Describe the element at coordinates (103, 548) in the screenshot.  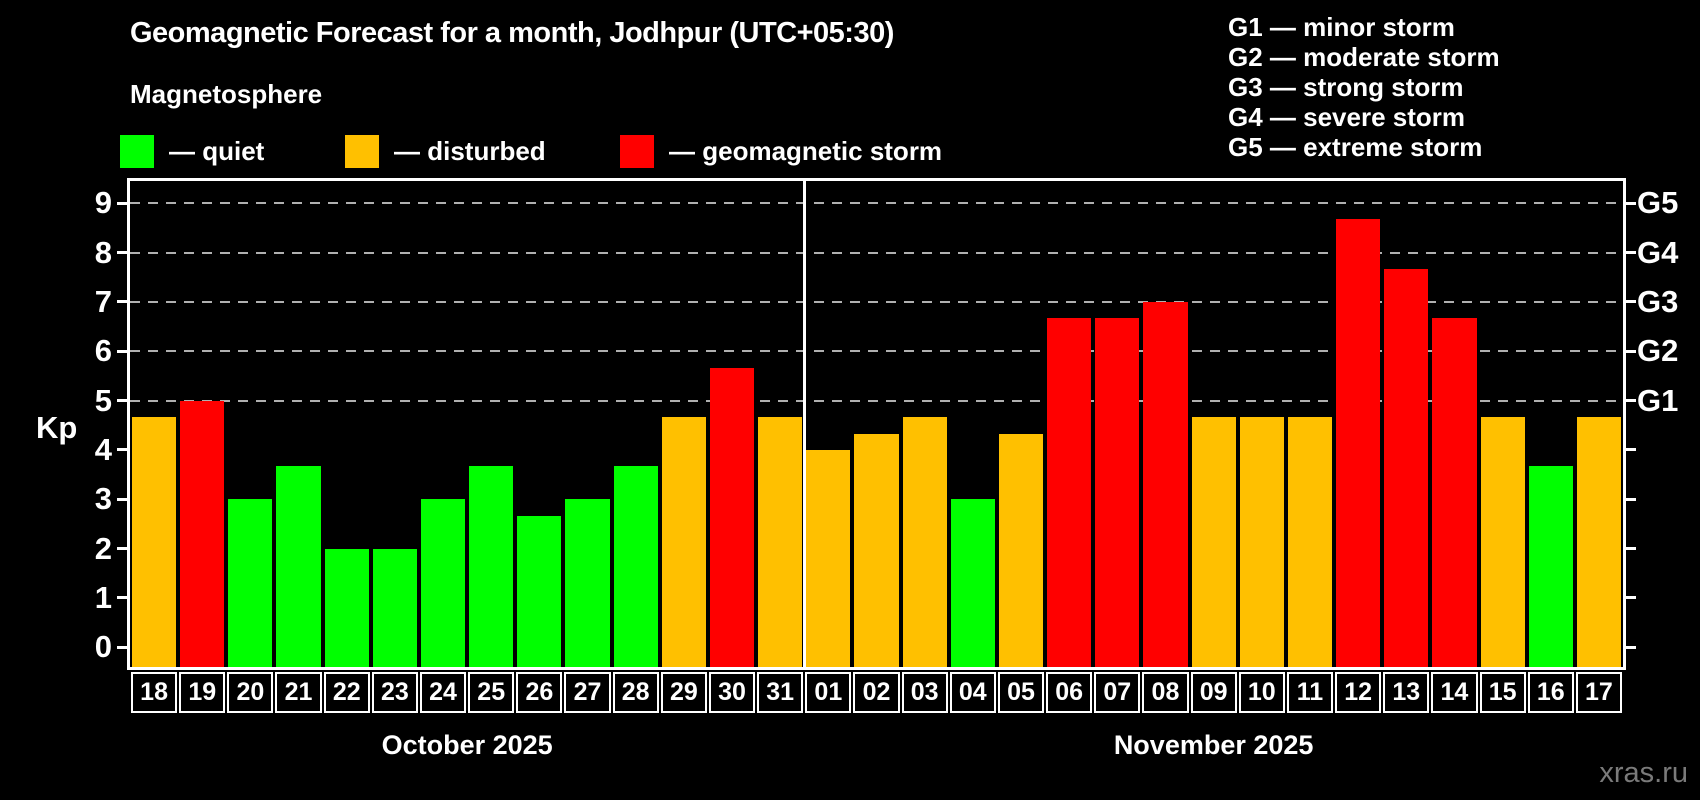
I see `y-tick-label-2: 2` at that location.